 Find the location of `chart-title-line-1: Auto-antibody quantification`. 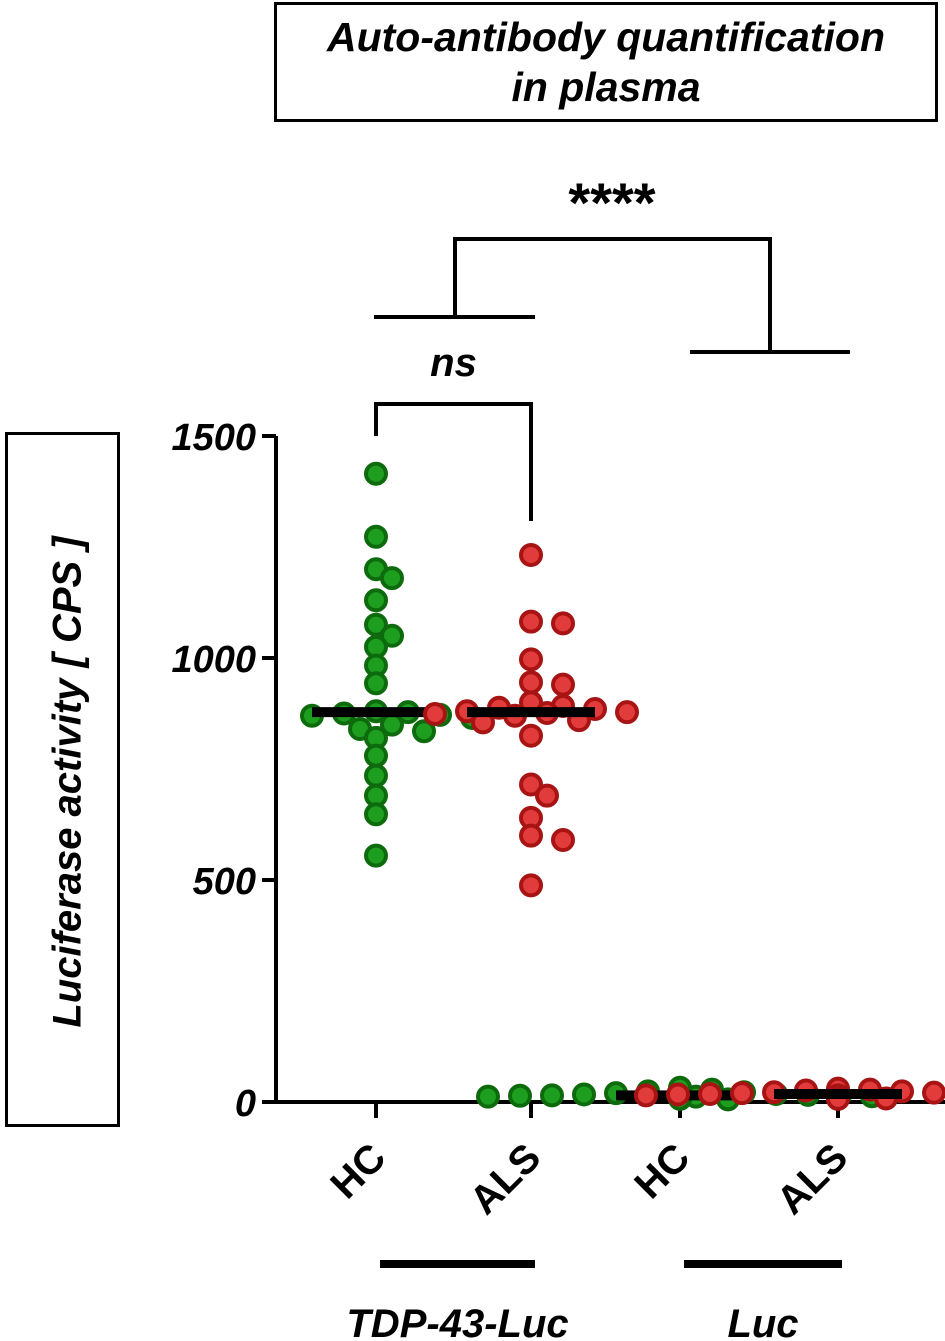

chart-title-line-1: Auto-antibody quantification is located at coordinates (606, 37).